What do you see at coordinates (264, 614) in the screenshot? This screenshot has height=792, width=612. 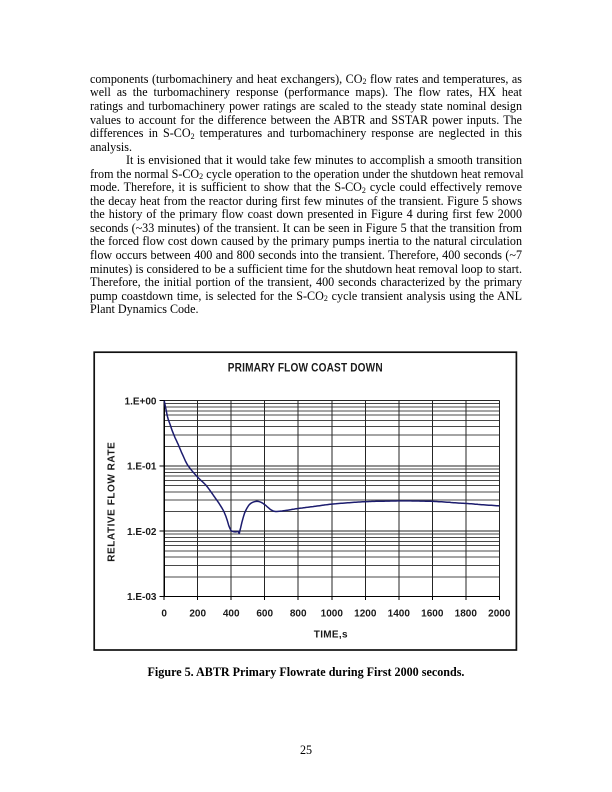 I see `svg-text: 600` at bounding box center [264, 614].